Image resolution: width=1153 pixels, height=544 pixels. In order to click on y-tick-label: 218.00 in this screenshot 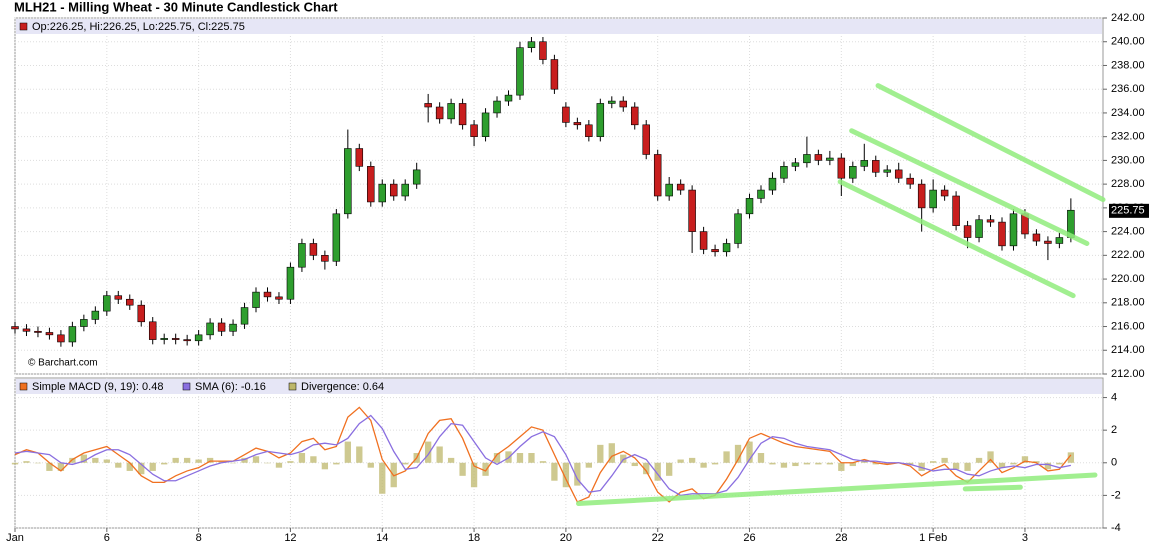, I will do `click(1128, 303)`.